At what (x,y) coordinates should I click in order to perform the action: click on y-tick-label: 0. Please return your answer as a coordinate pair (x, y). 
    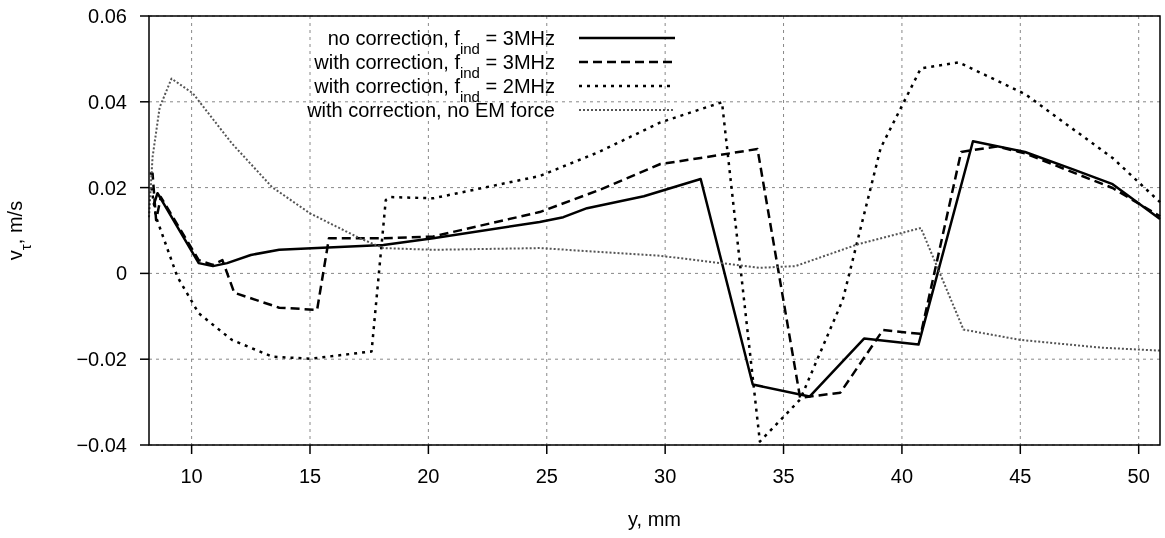
    Looking at the image, I should click on (121, 273).